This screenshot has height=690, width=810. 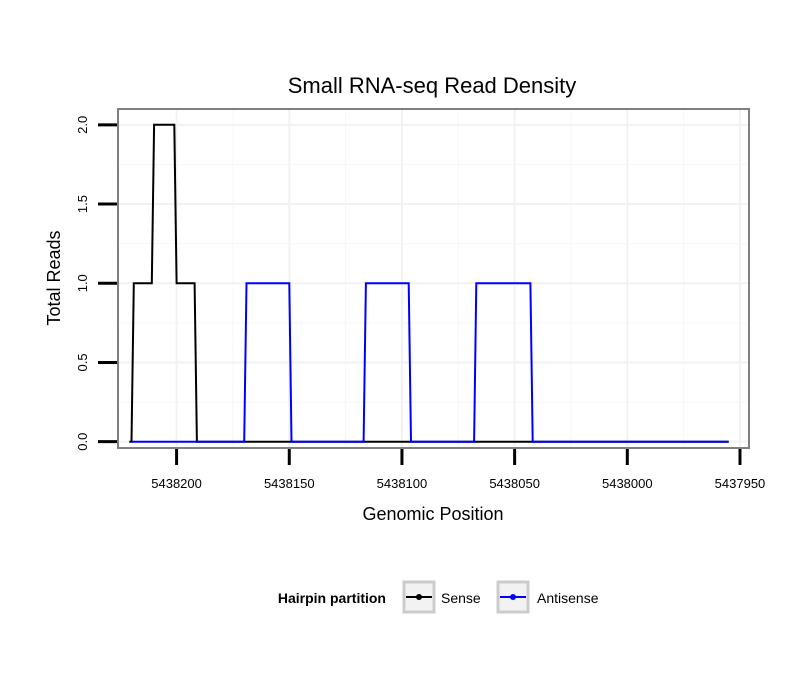 I want to click on x-tick-label: 5438050, so click(x=514, y=483).